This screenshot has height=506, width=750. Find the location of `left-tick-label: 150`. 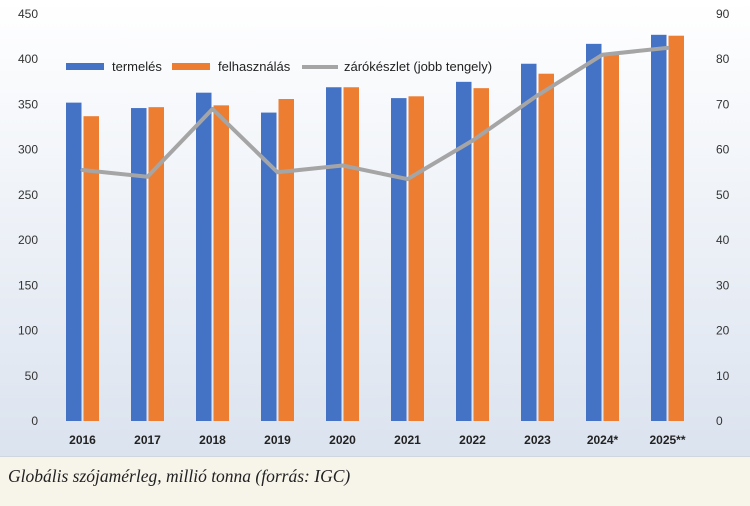

left-tick-label: 150 is located at coordinates (28, 285).